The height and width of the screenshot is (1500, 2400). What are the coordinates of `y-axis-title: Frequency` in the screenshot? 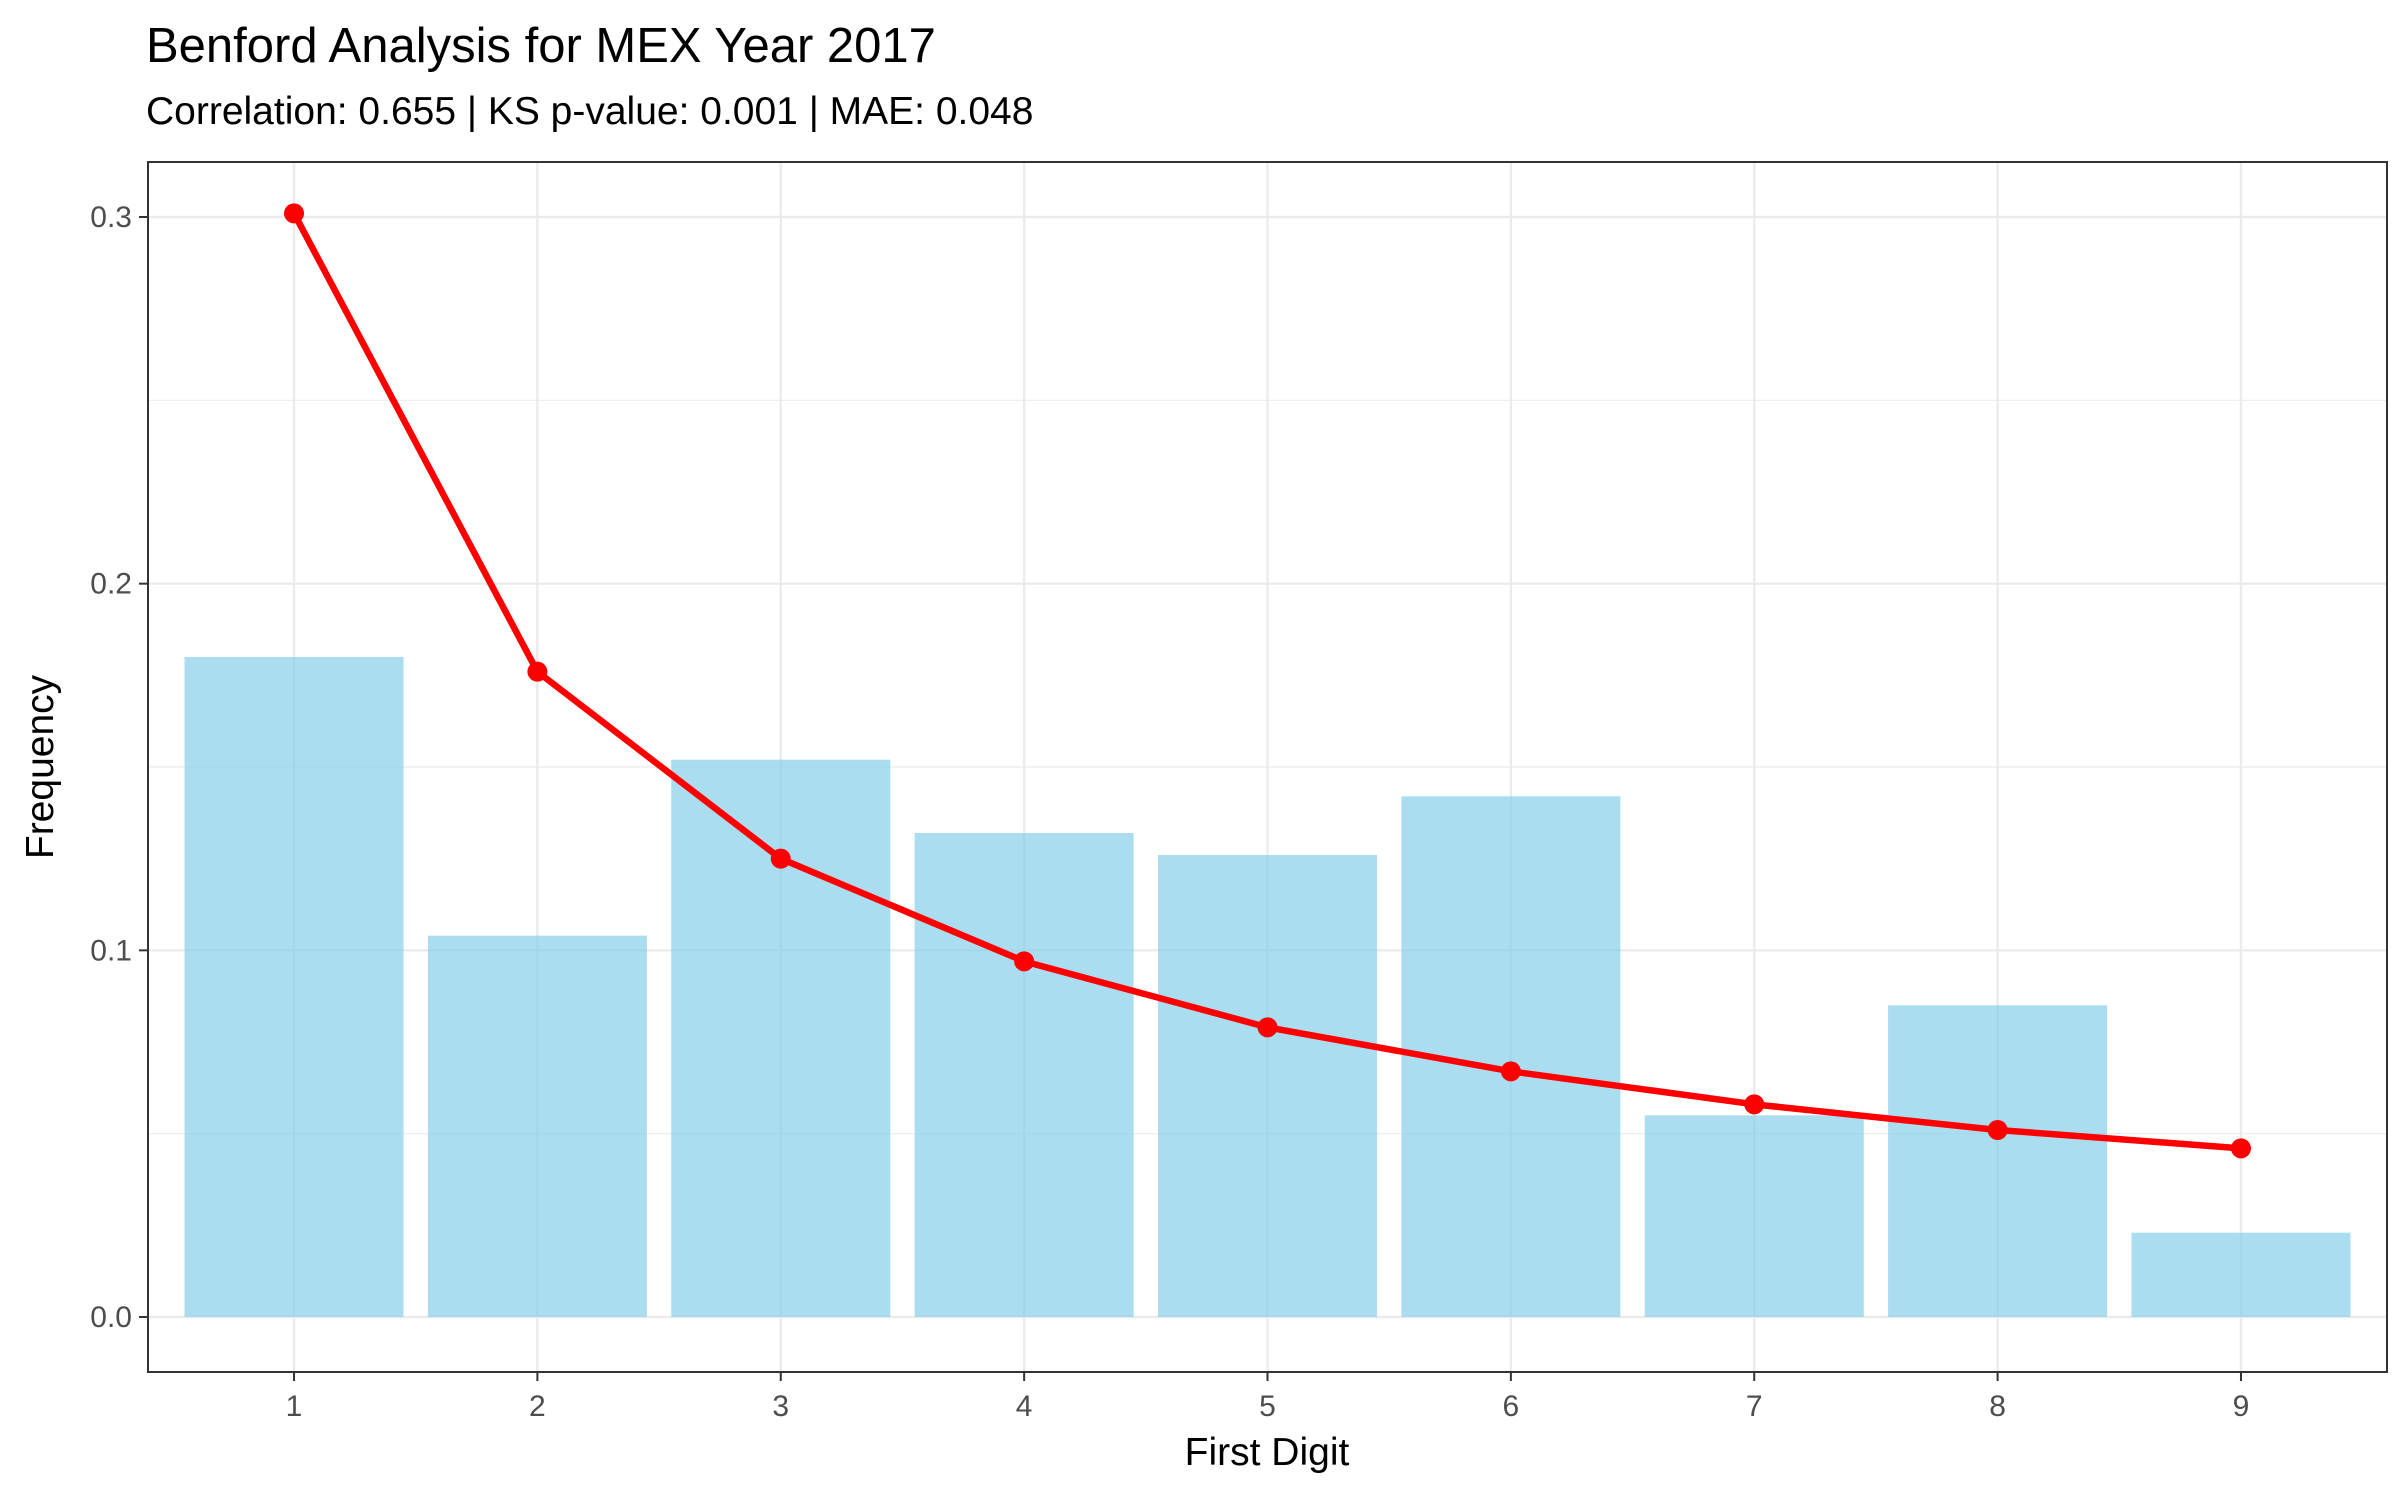 It's located at (40, 766).